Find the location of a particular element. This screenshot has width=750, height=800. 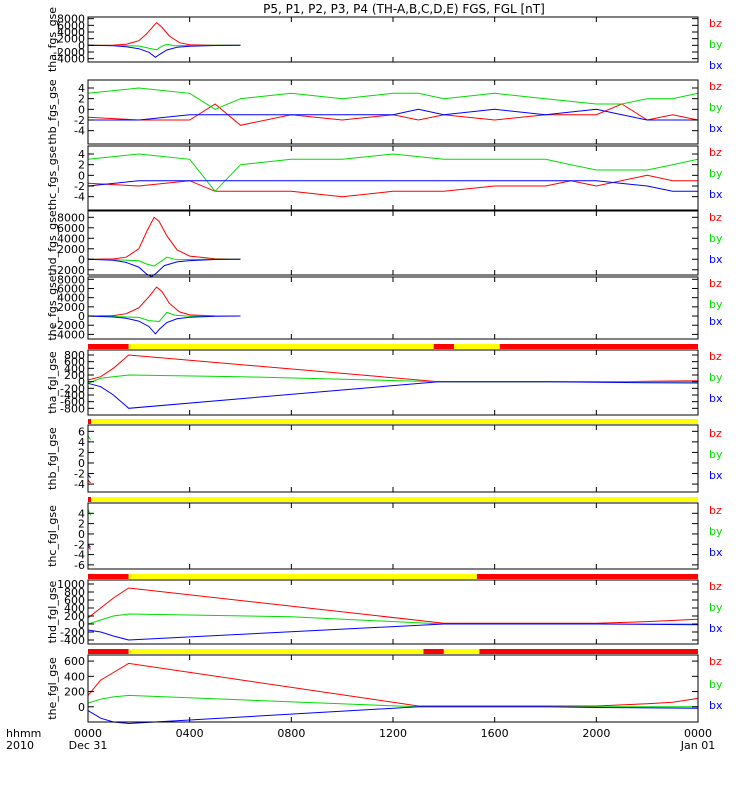

y-axis-label: thb_fgs_gse is located at coordinates (52, 112).